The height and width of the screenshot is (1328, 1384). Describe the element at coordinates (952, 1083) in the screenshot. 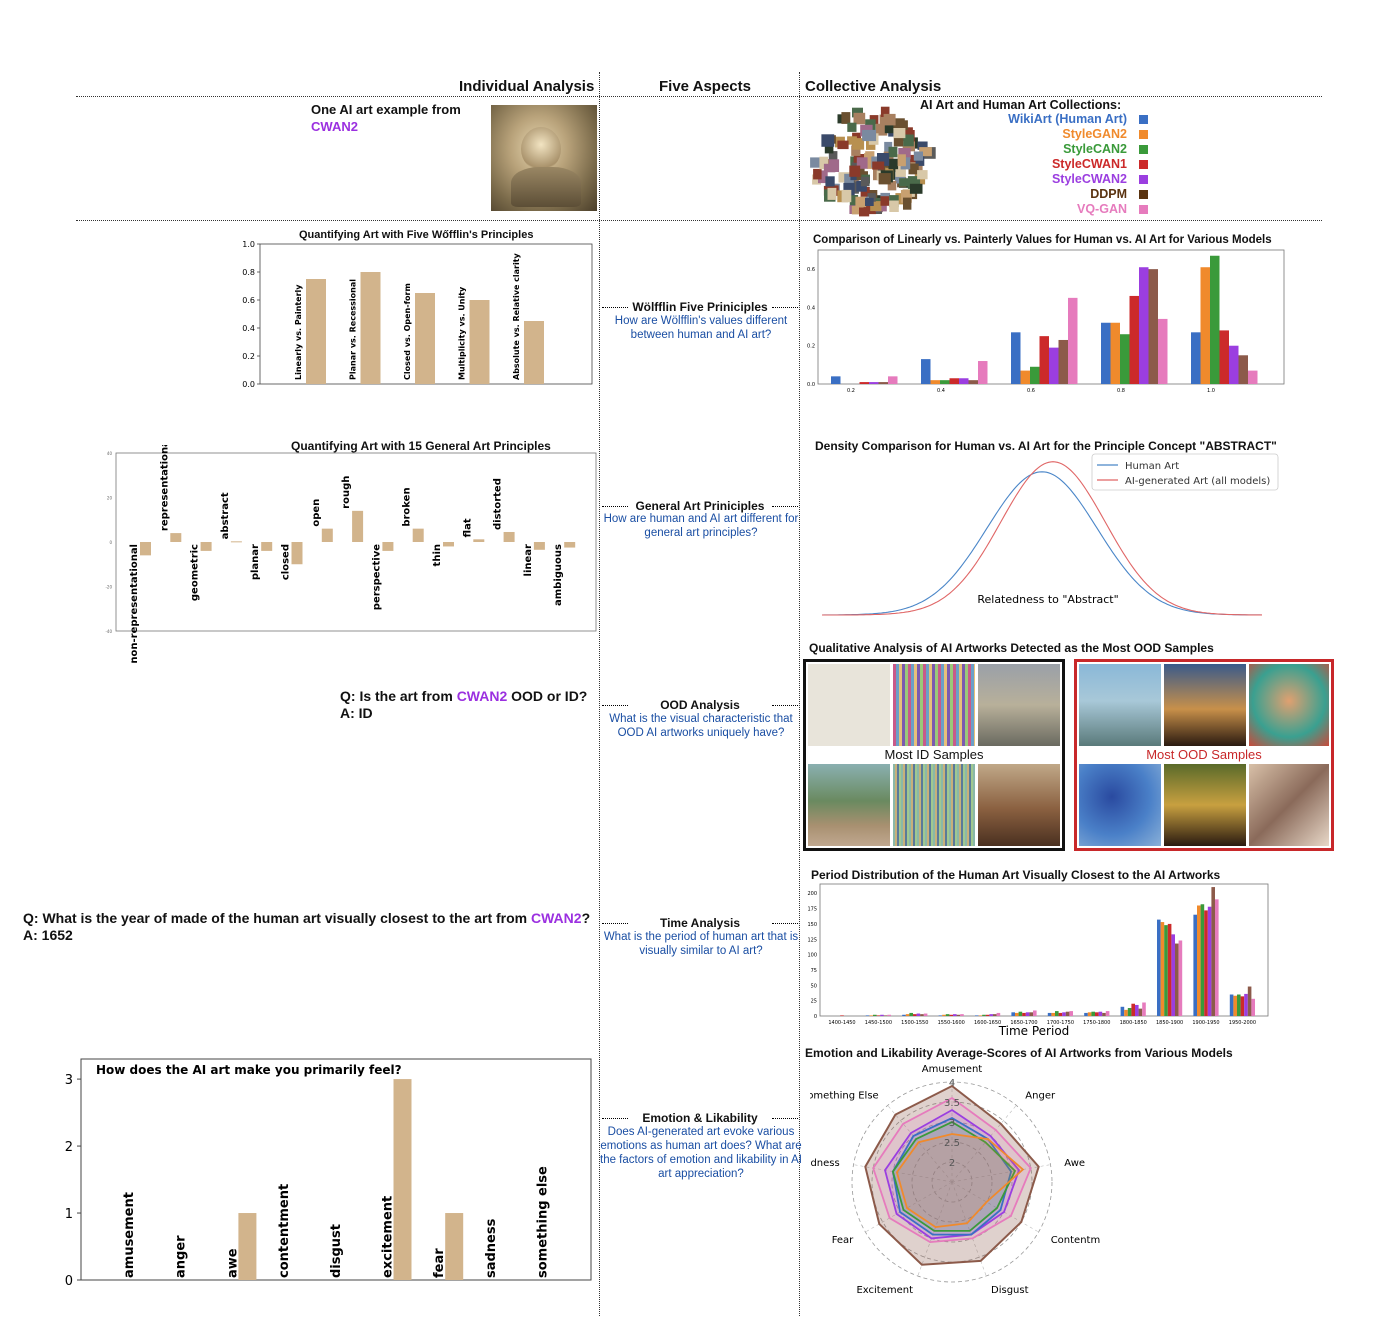

I see `radar-rtick-label: 4` at that location.